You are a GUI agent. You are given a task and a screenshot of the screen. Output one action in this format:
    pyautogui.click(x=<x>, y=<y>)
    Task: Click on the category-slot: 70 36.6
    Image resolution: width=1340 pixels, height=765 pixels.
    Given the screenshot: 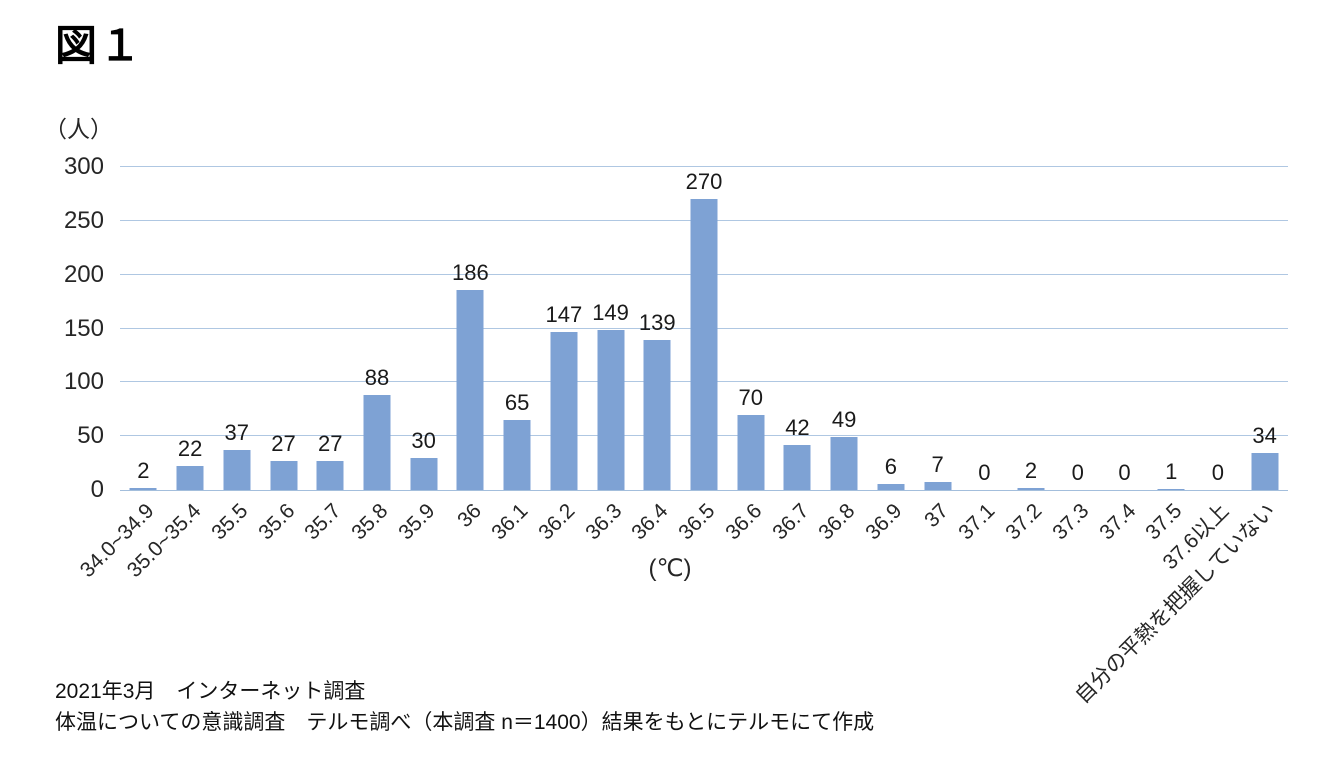 What is the action you would take?
    pyautogui.click(x=747, y=355)
    